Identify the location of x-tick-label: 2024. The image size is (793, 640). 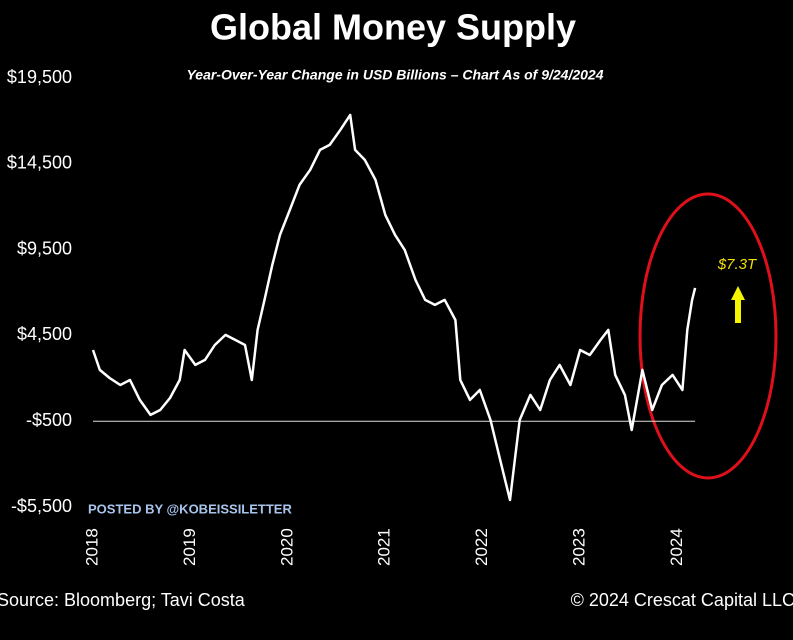
(676, 547).